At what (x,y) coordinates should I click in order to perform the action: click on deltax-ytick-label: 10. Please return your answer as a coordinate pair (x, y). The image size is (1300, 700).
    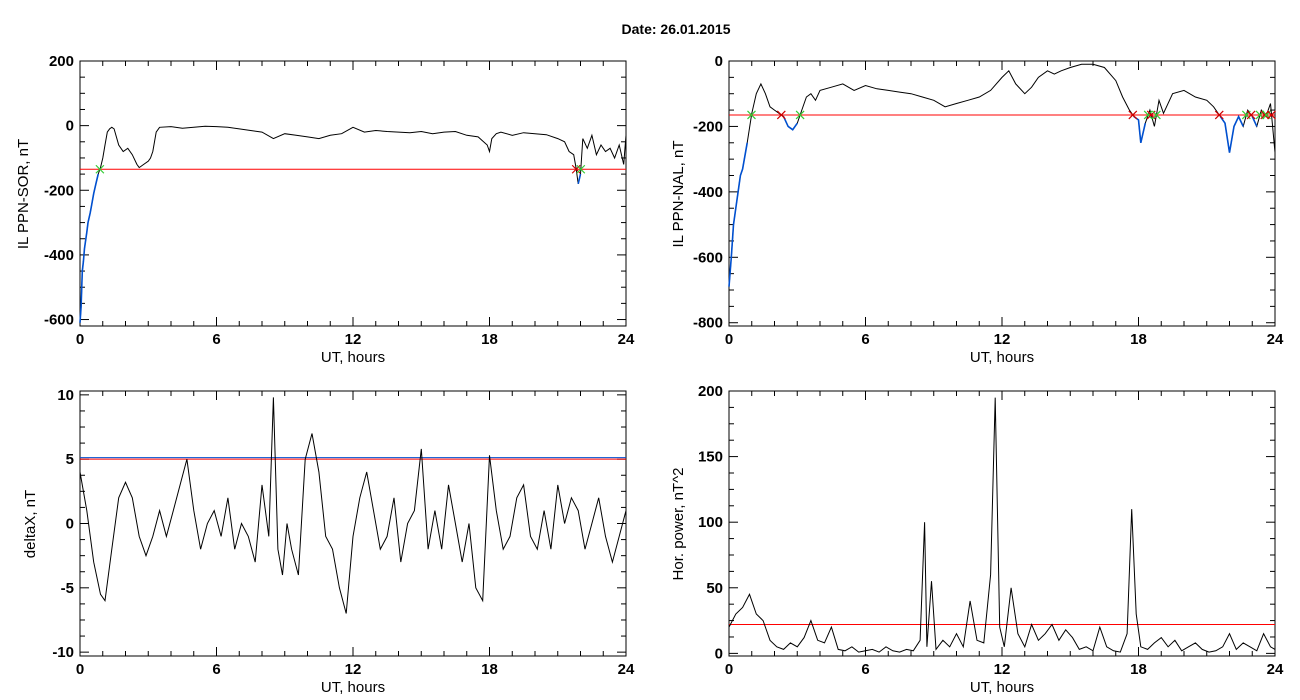
    Looking at the image, I should click on (65, 395).